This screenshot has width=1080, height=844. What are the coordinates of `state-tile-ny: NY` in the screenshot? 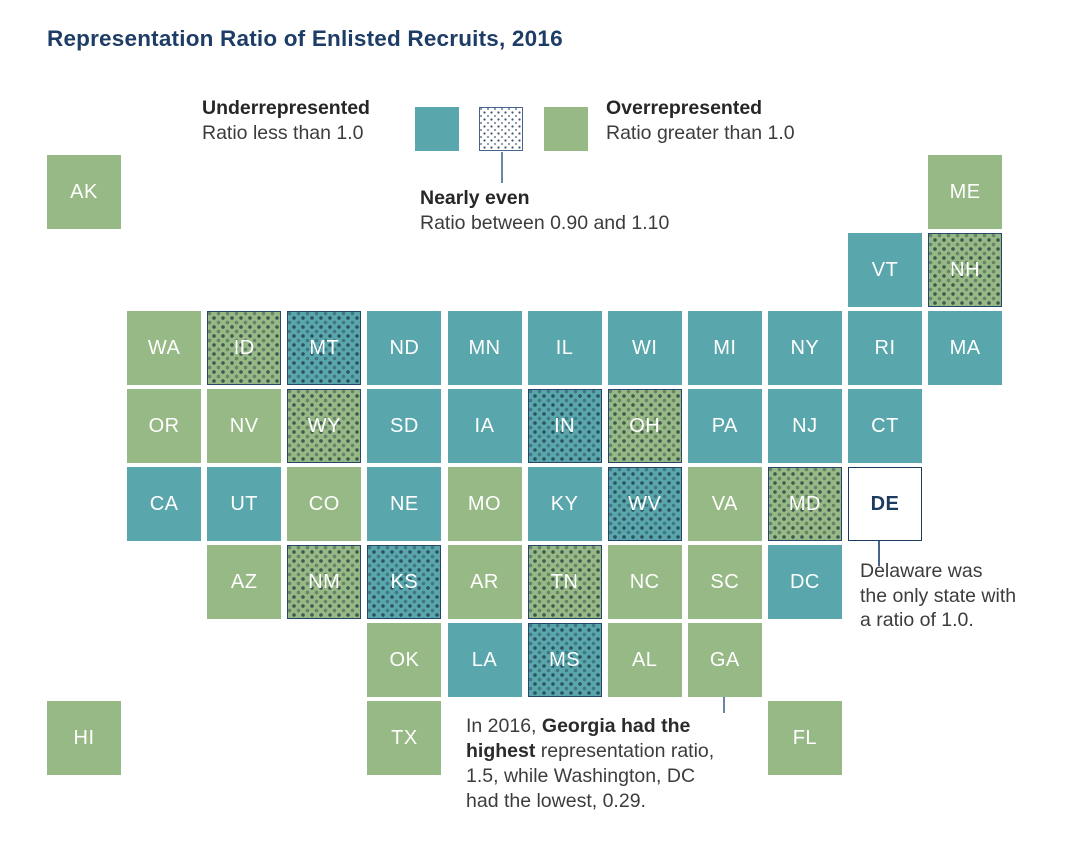 It's located at (804, 348).